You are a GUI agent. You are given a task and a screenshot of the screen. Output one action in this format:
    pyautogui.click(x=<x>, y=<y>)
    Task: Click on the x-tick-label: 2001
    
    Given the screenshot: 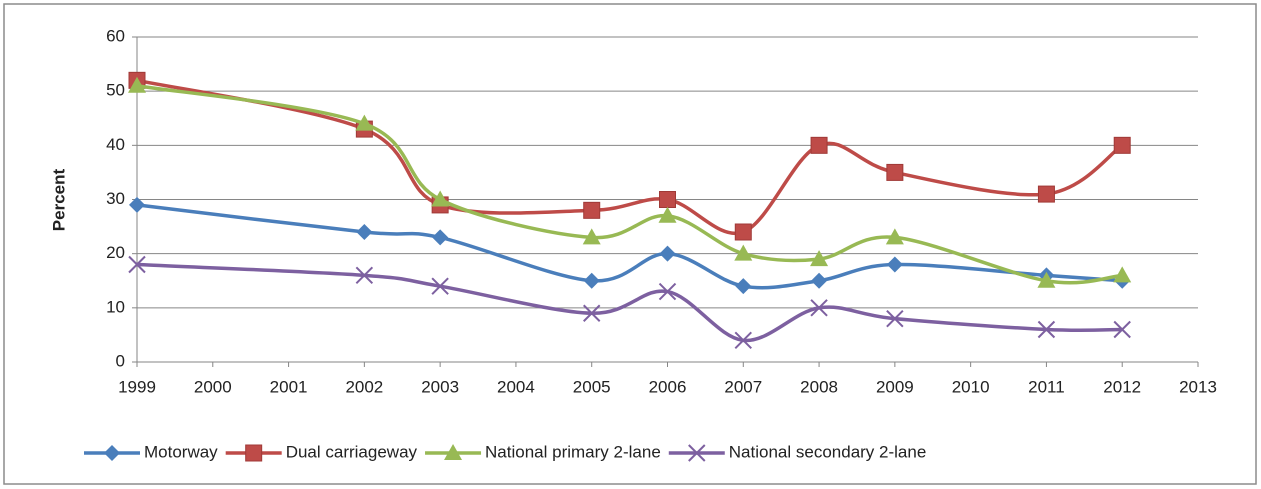 What is the action you would take?
    pyautogui.click(x=289, y=386)
    